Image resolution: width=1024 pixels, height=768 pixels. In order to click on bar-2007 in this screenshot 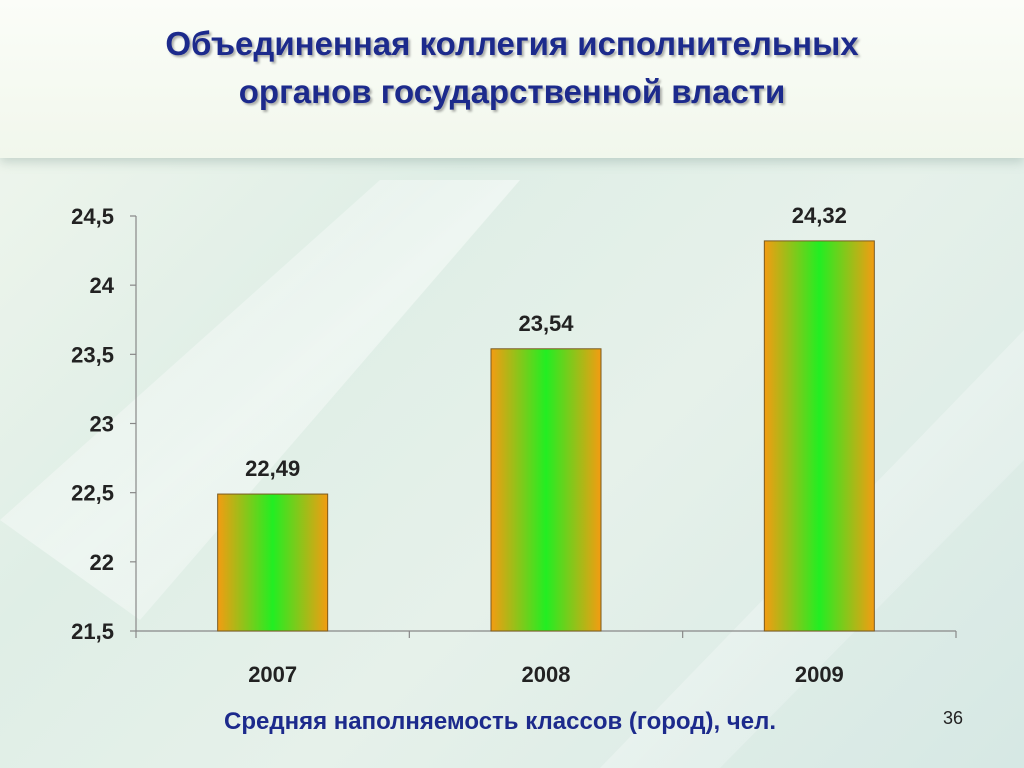, I will do `click(273, 562)`.